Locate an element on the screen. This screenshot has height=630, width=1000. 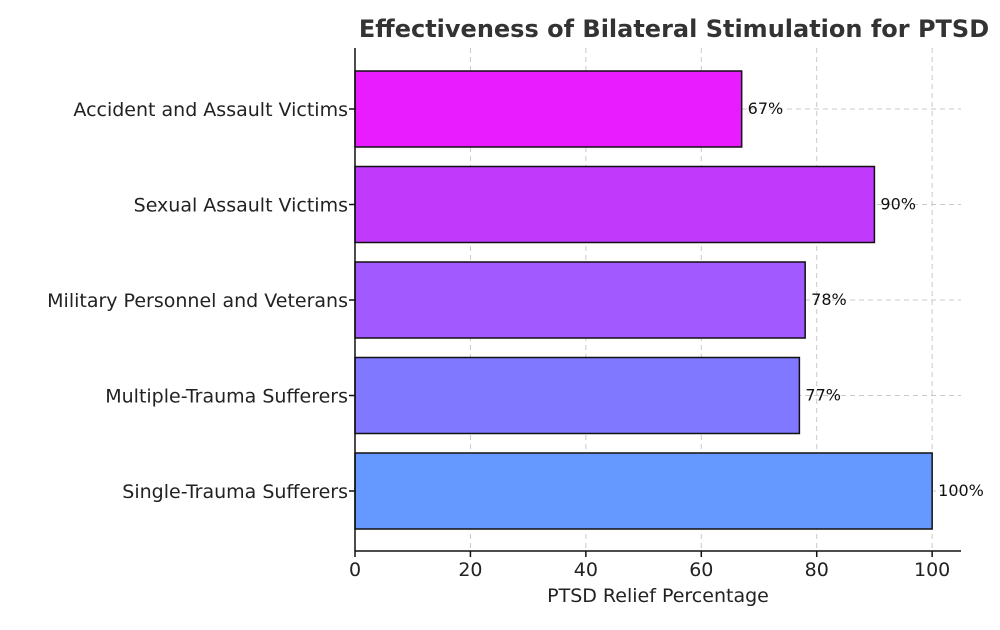
data-label: 78% is located at coordinates (829, 299).